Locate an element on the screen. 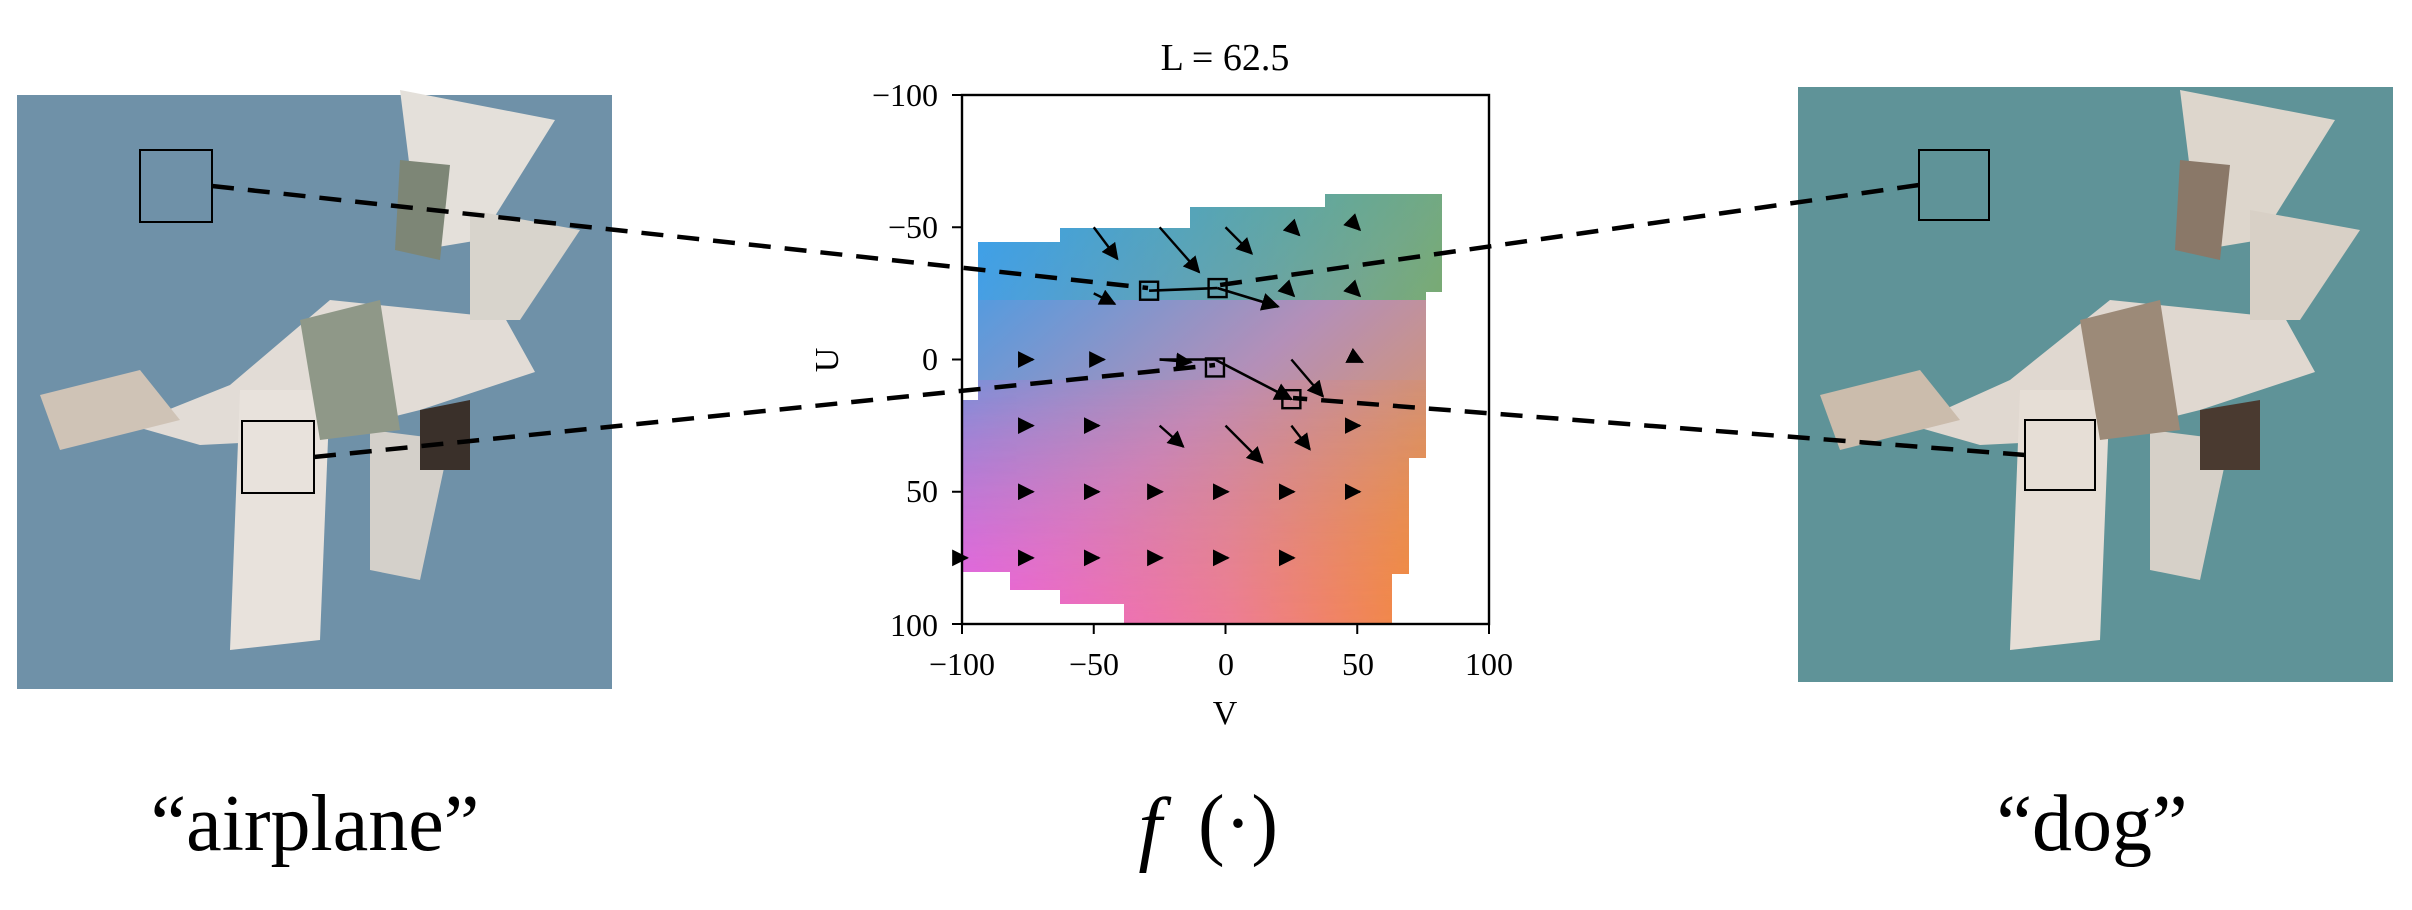 The image size is (2412, 910). connector-right-top is located at coordinates (1569, 235).